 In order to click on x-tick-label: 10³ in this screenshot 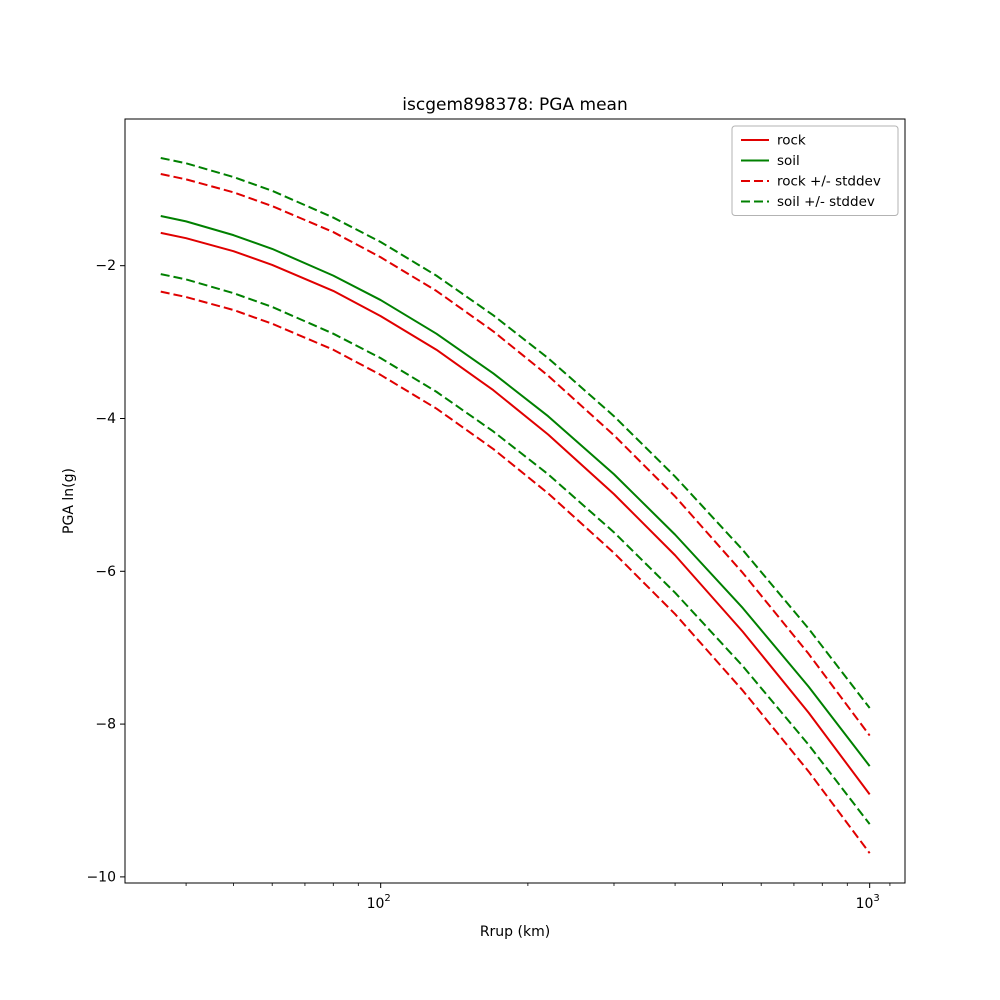, I will do `click(868, 902)`.